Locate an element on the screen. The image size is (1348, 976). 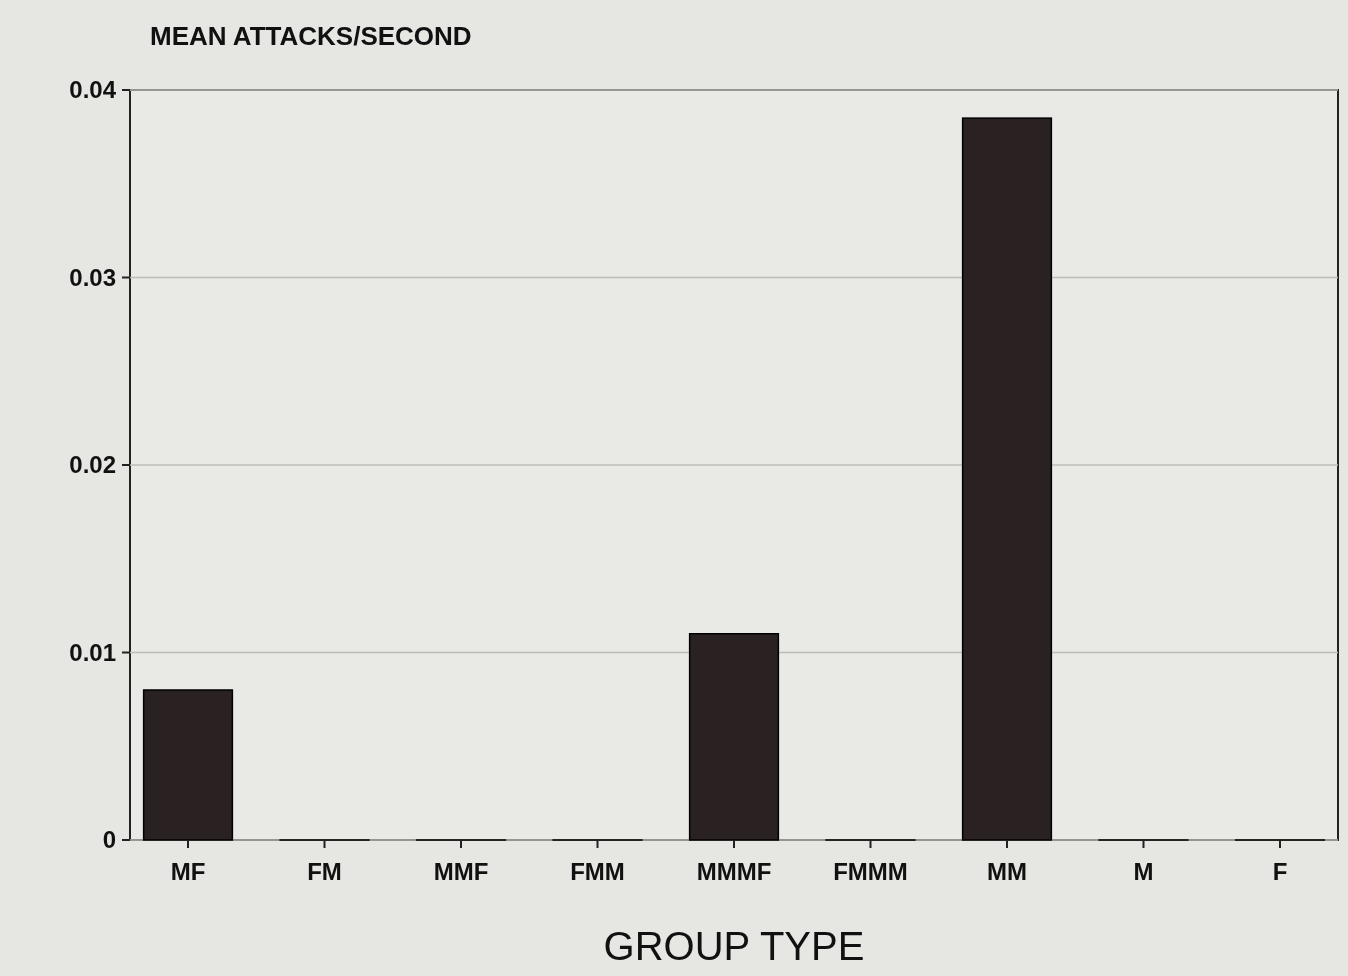
y-axis-title: MEAN ATTACKS/SECOND is located at coordinates (311, 36).